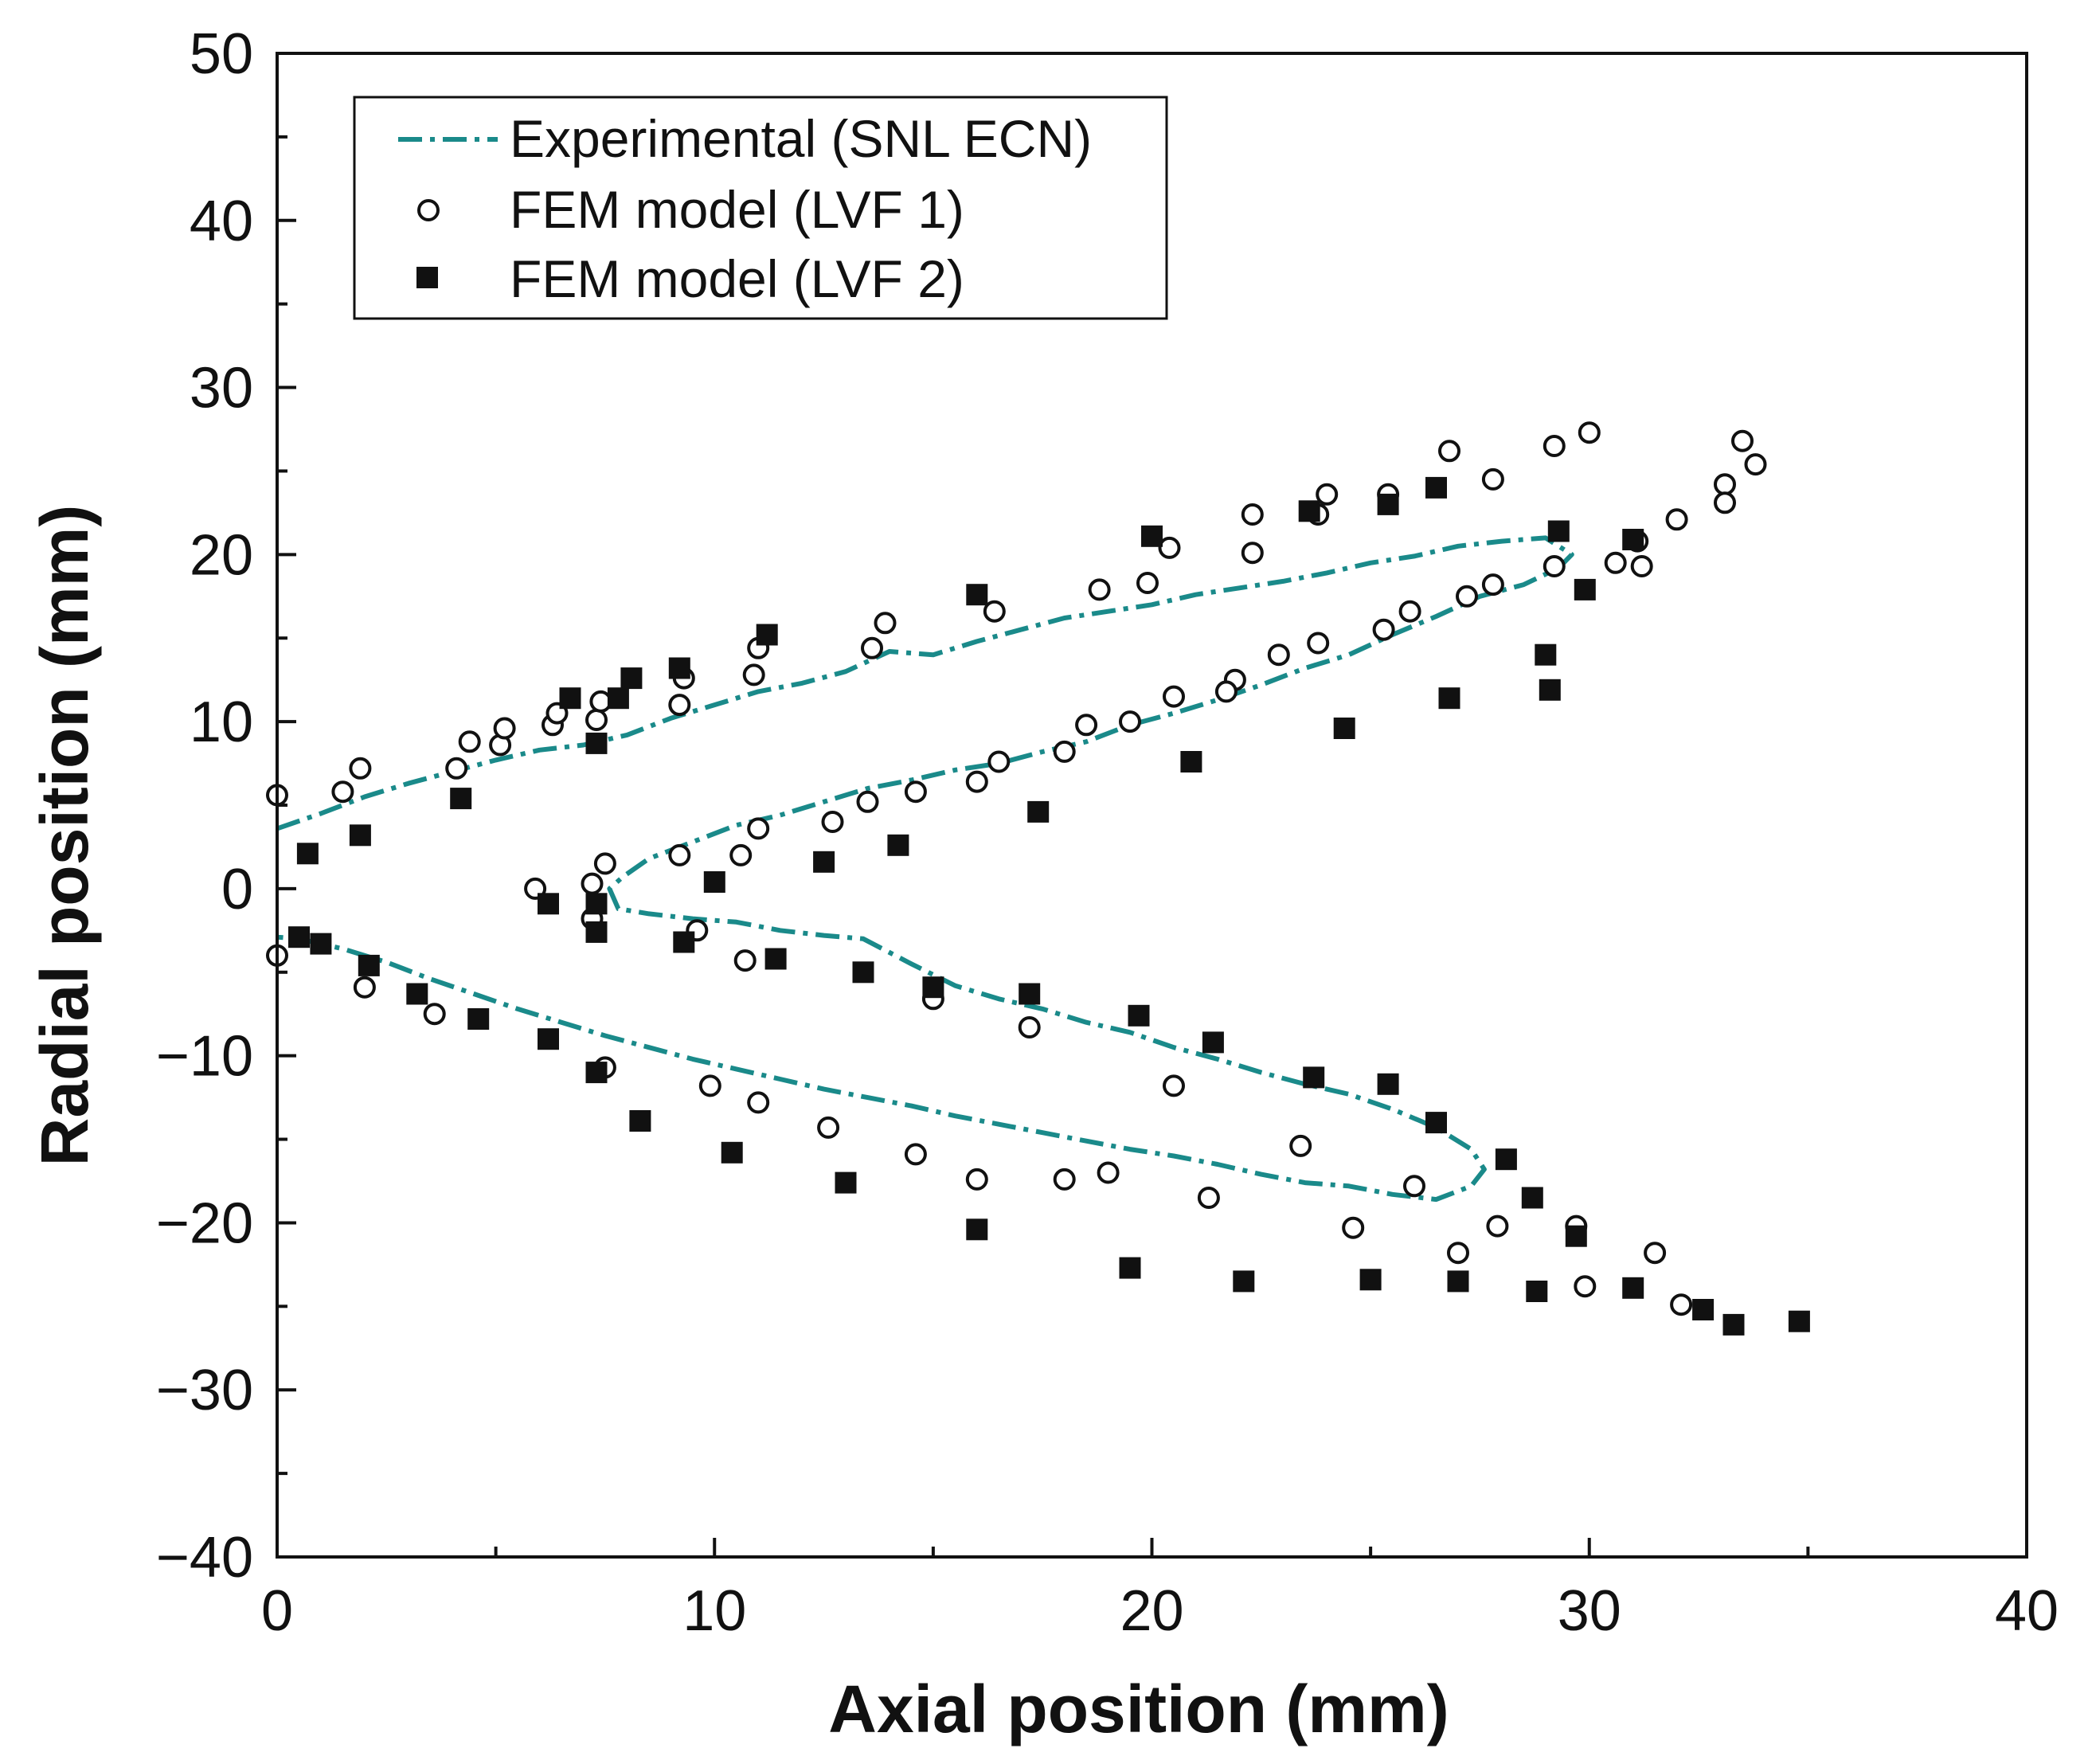 The height and width of the screenshot is (1764, 2088). What do you see at coordinates (222, 389) in the screenshot?
I see `y-tick-label: 30` at bounding box center [222, 389].